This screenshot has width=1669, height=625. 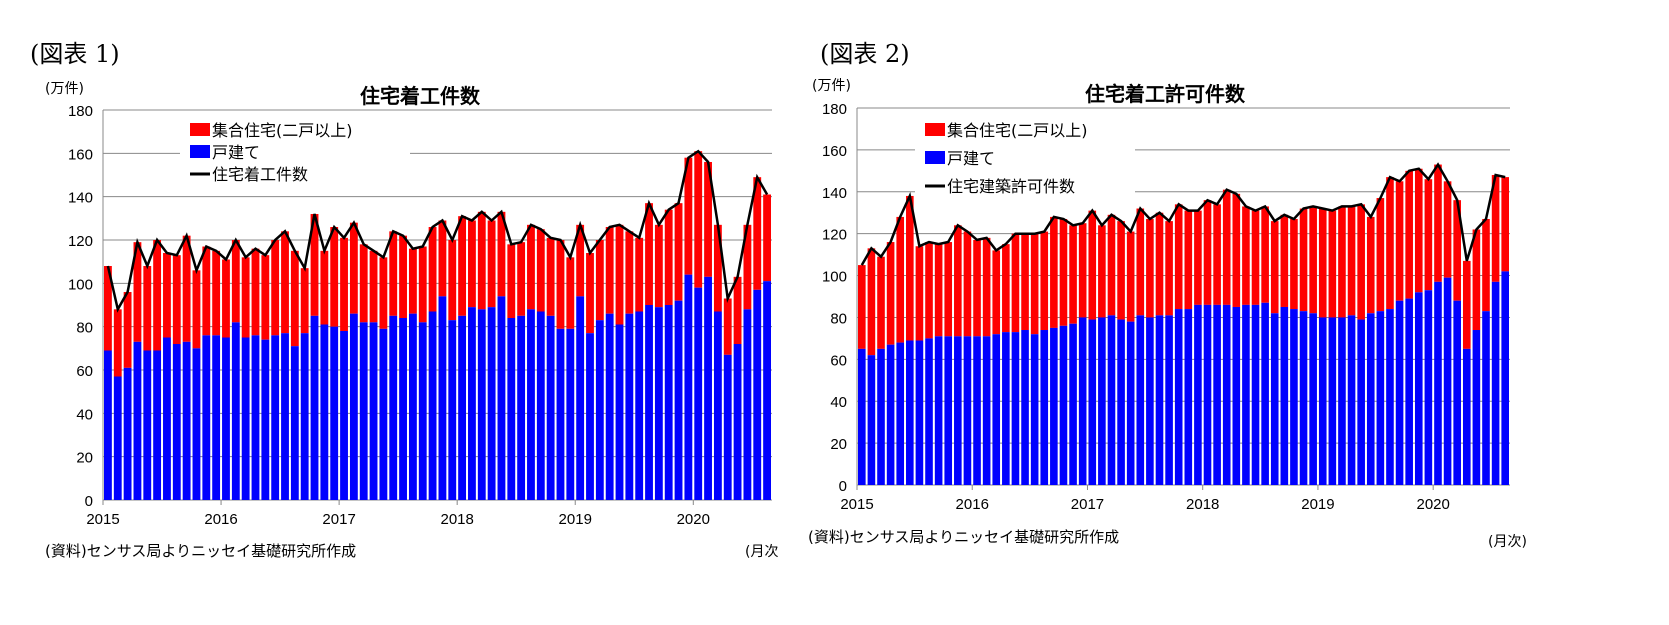 I want to click on unit-label-1: (万件), so click(x=64, y=89).